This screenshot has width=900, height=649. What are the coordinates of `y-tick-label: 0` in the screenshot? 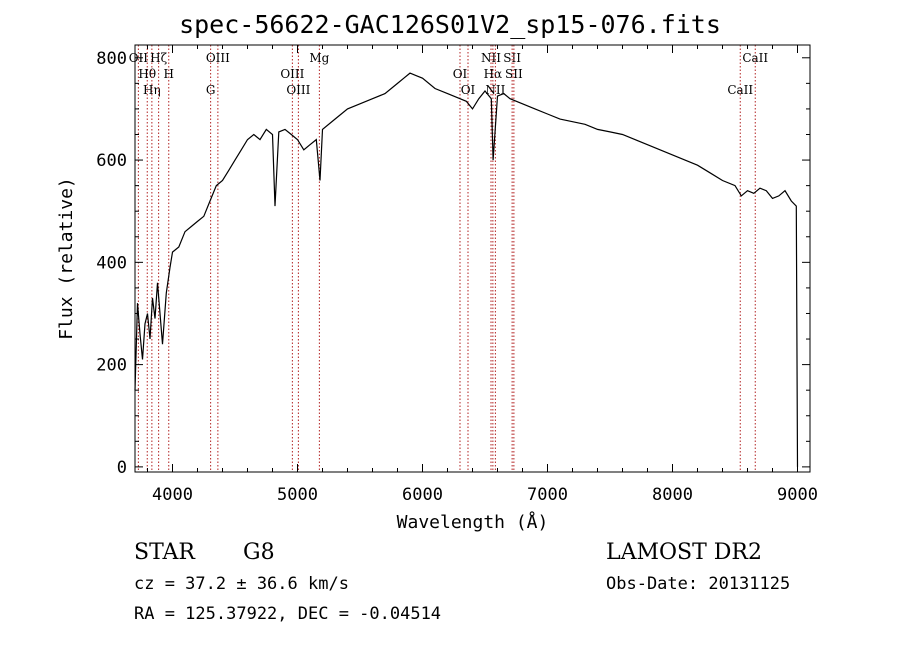 It's located at (122, 468).